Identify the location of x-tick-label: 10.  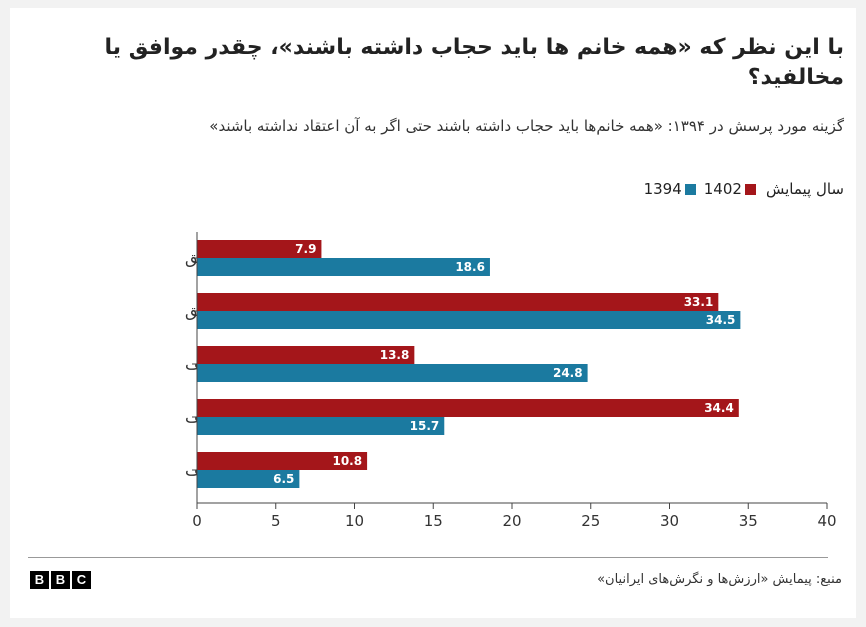
(354, 521).